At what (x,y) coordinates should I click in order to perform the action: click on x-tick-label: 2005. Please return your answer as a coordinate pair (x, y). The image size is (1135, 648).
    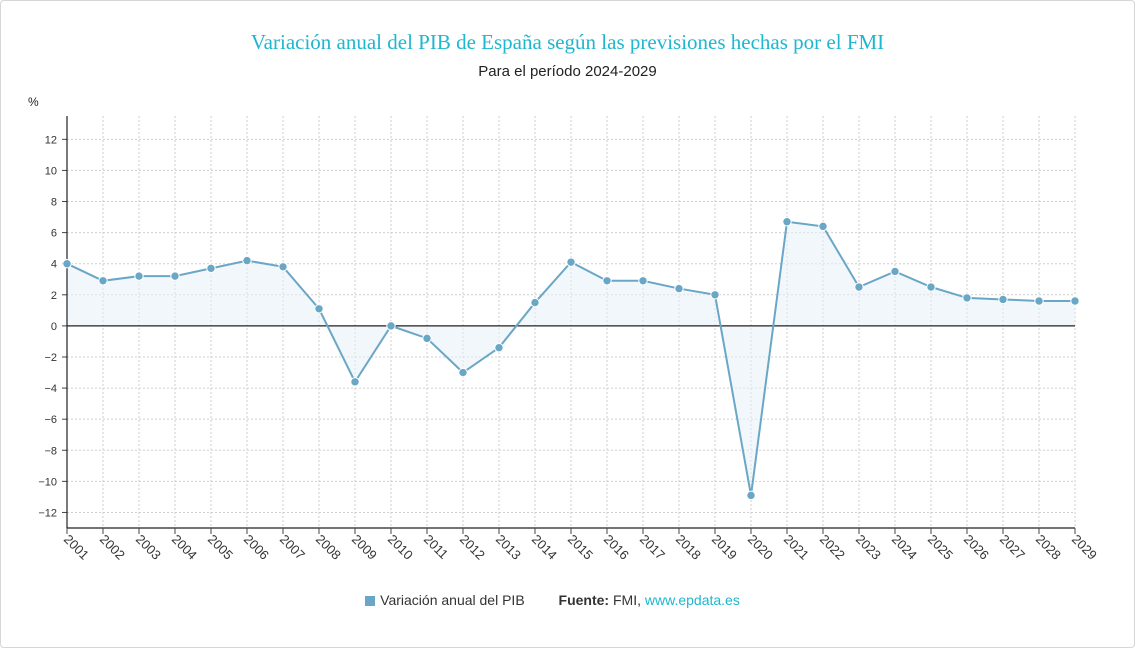
    Looking at the image, I should click on (220, 547).